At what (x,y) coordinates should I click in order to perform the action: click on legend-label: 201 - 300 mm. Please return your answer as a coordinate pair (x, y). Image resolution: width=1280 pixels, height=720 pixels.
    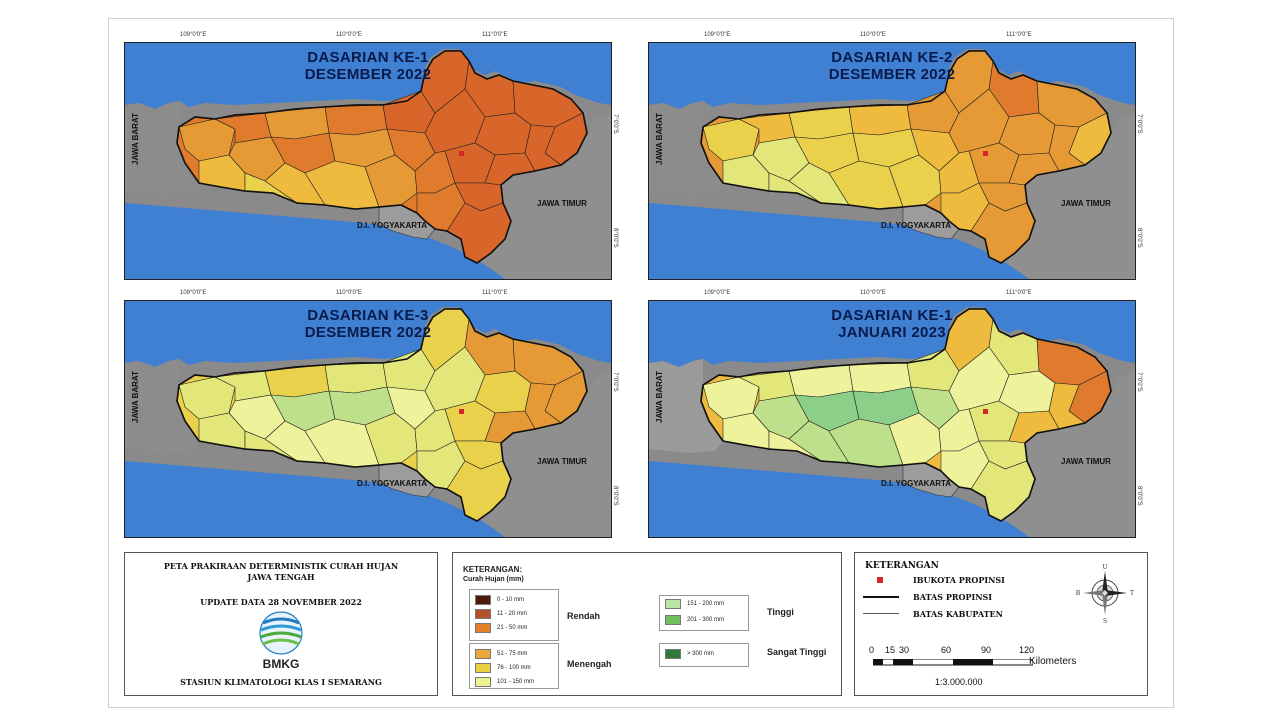
    Looking at the image, I should click on (706, 620).